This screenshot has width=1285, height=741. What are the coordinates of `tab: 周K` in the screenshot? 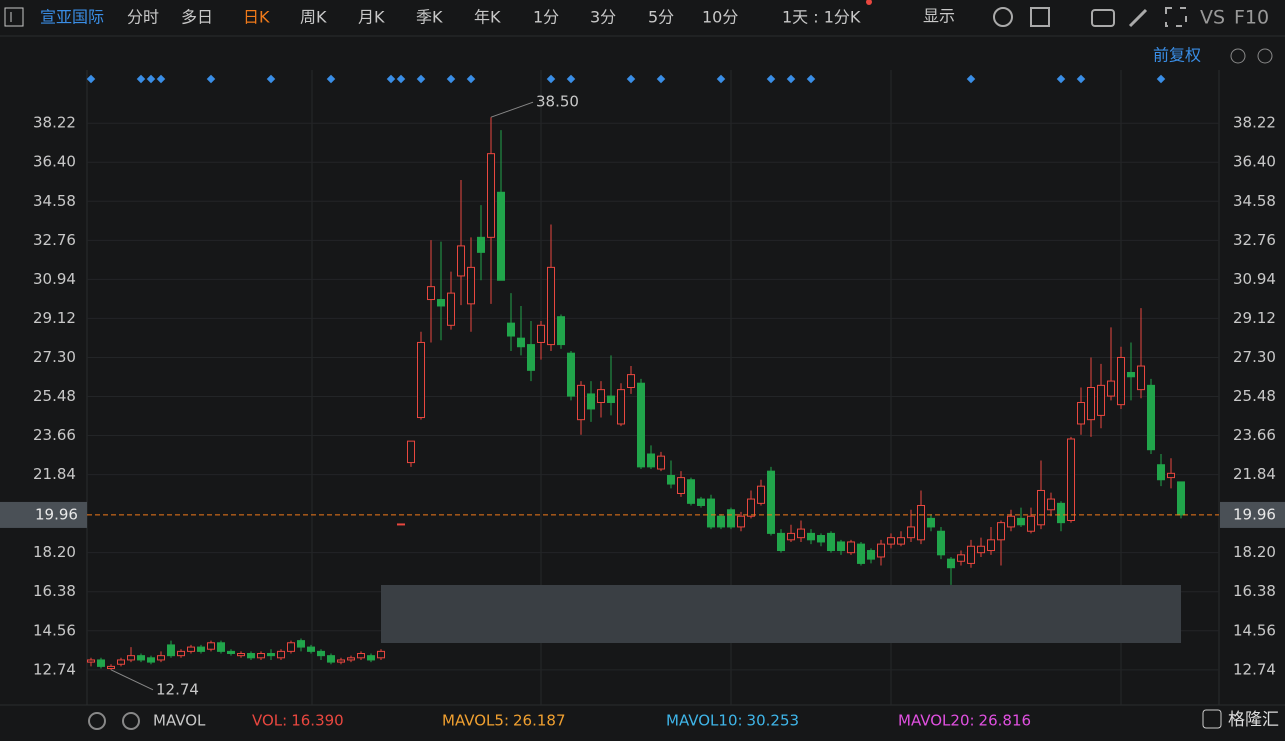 It's located at (313, 17).